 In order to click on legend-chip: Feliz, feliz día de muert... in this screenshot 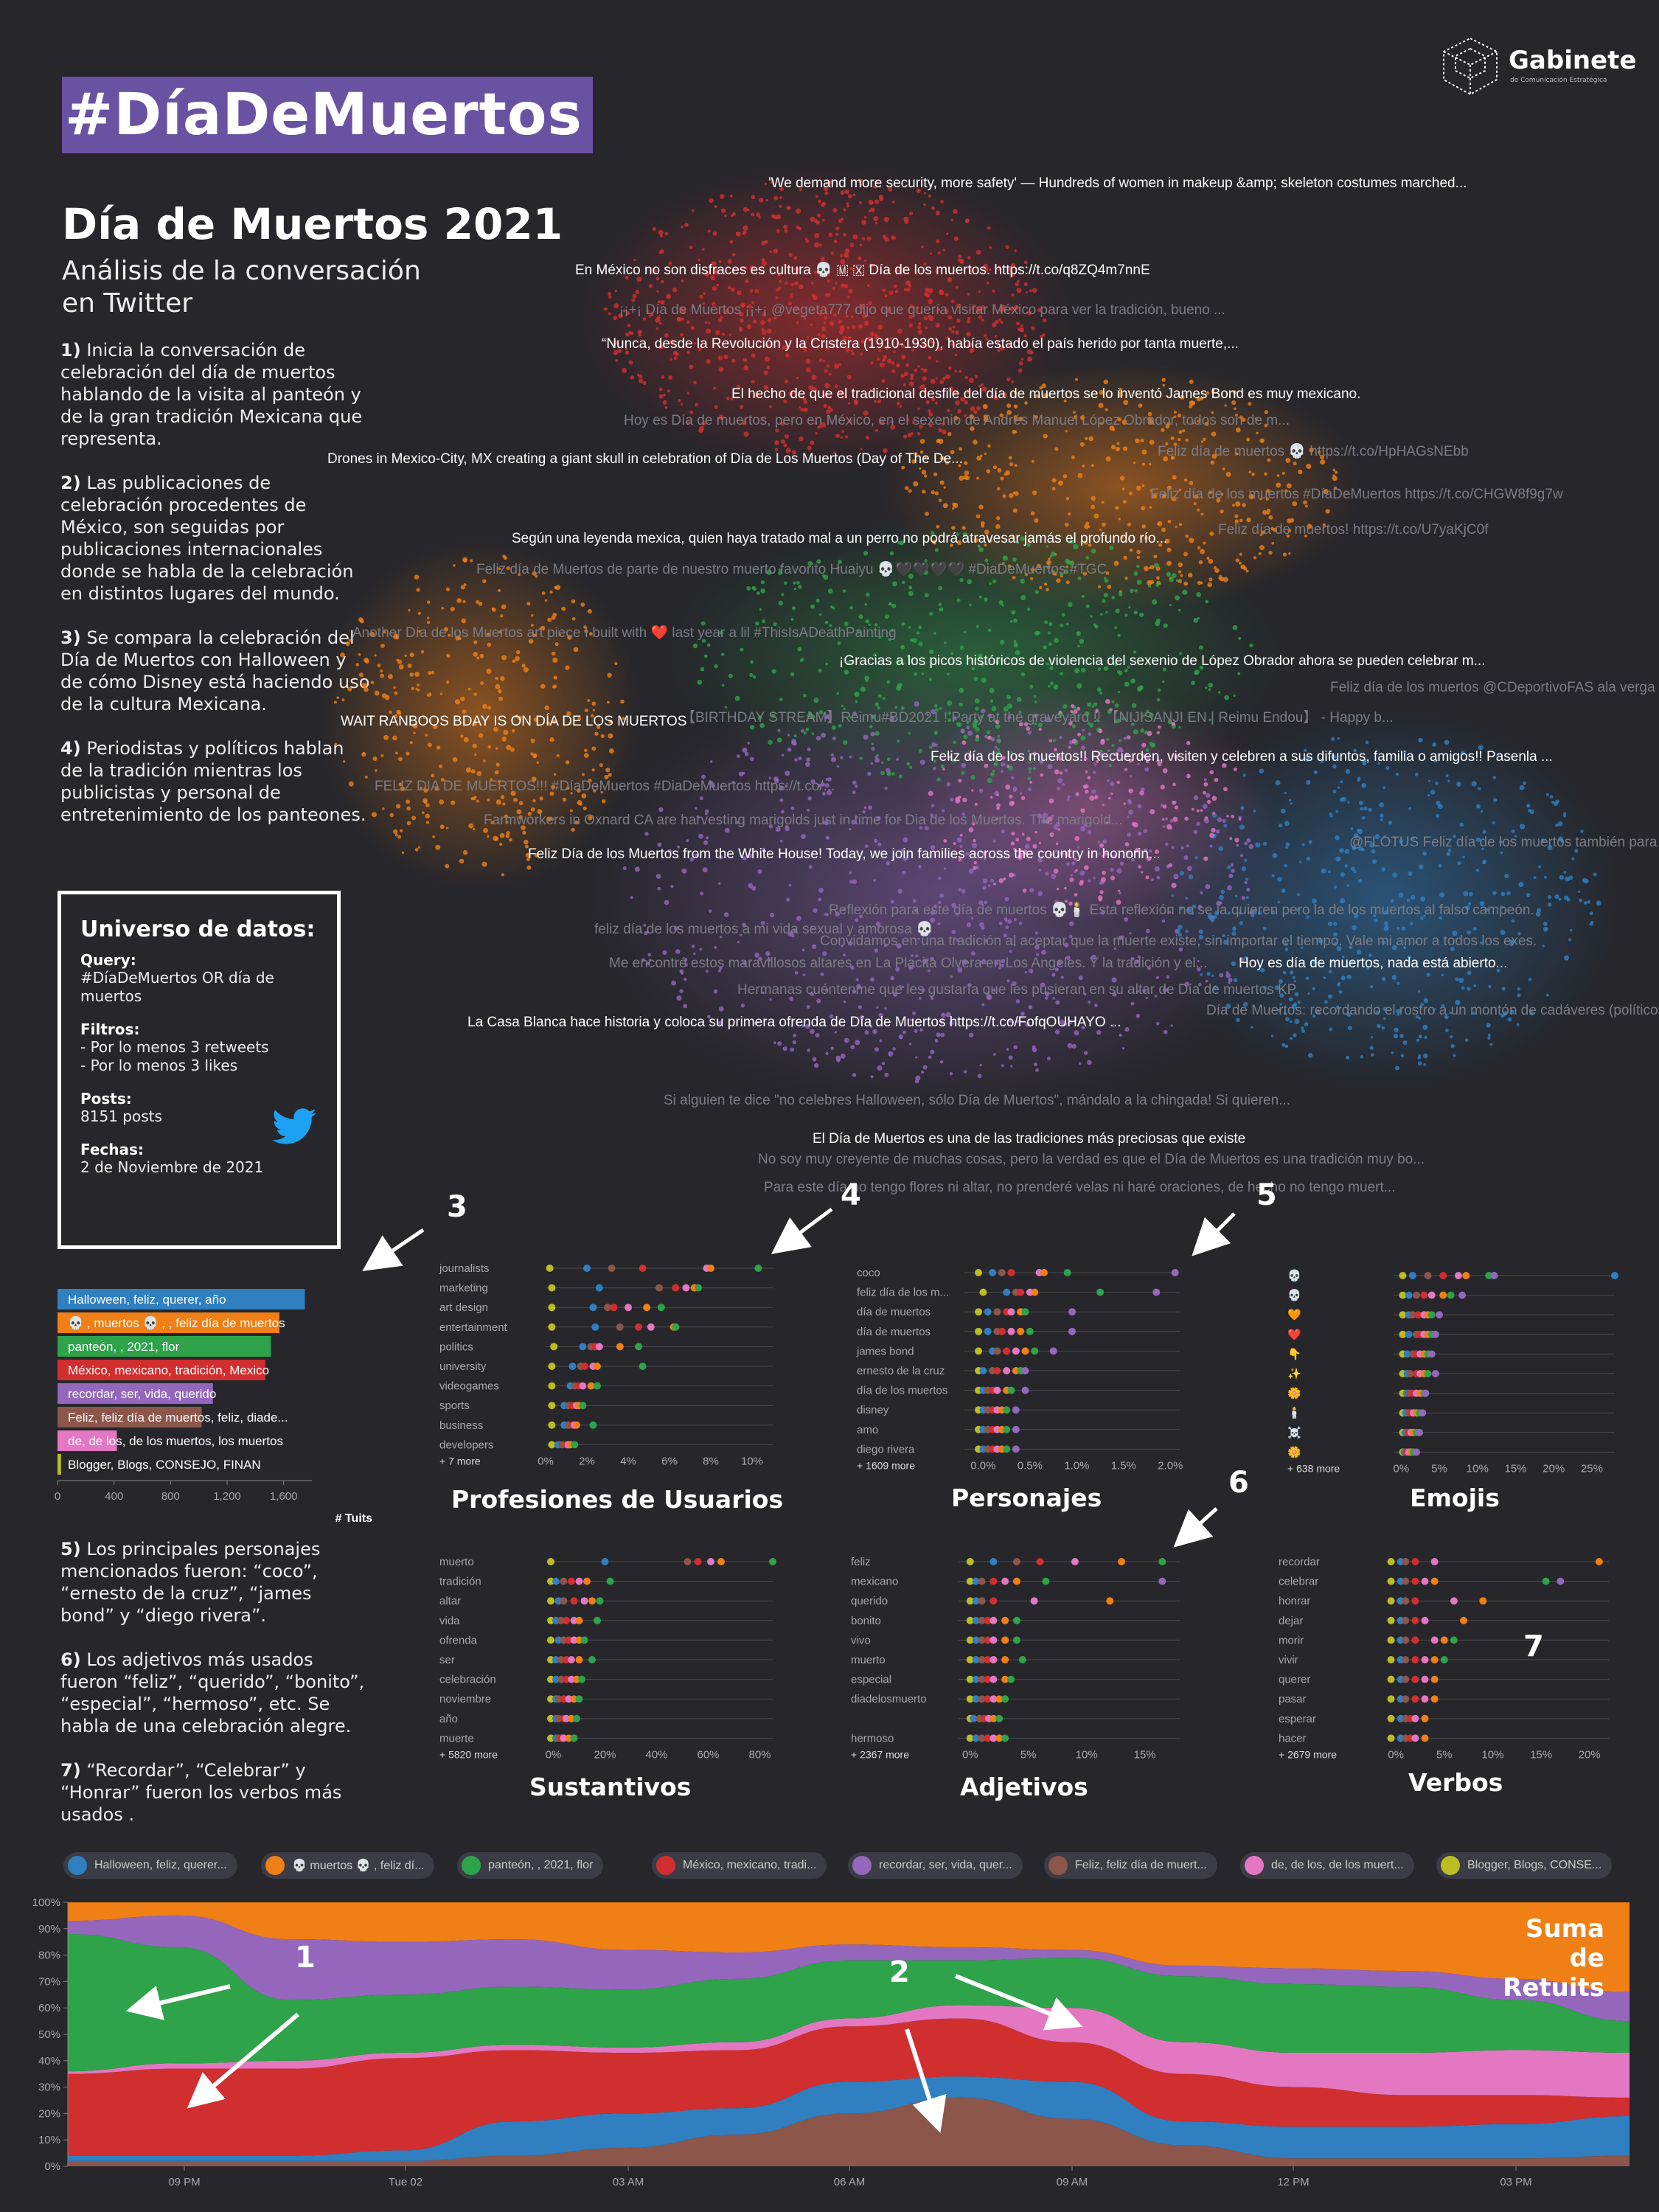, I will do `click(1130, 1865)`.